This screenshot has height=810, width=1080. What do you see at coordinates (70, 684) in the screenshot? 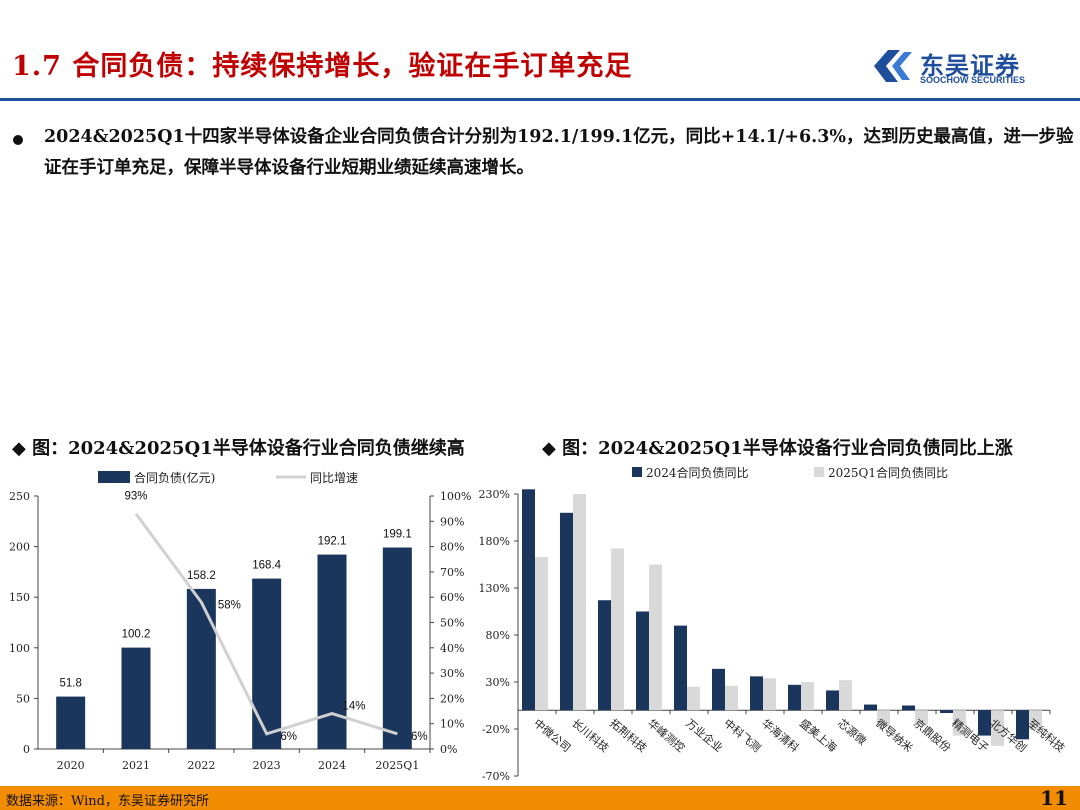
I see `bar-value-label: 51.8` at bounding box center [70, 684].